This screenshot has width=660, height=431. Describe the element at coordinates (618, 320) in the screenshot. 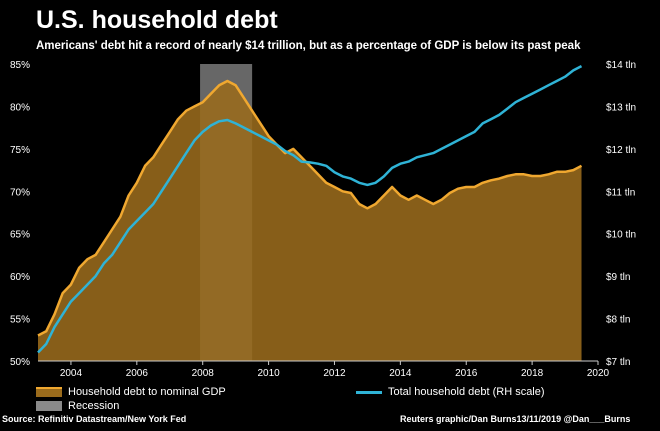

I see `y-right-tick-label: $8 tln` at that location.